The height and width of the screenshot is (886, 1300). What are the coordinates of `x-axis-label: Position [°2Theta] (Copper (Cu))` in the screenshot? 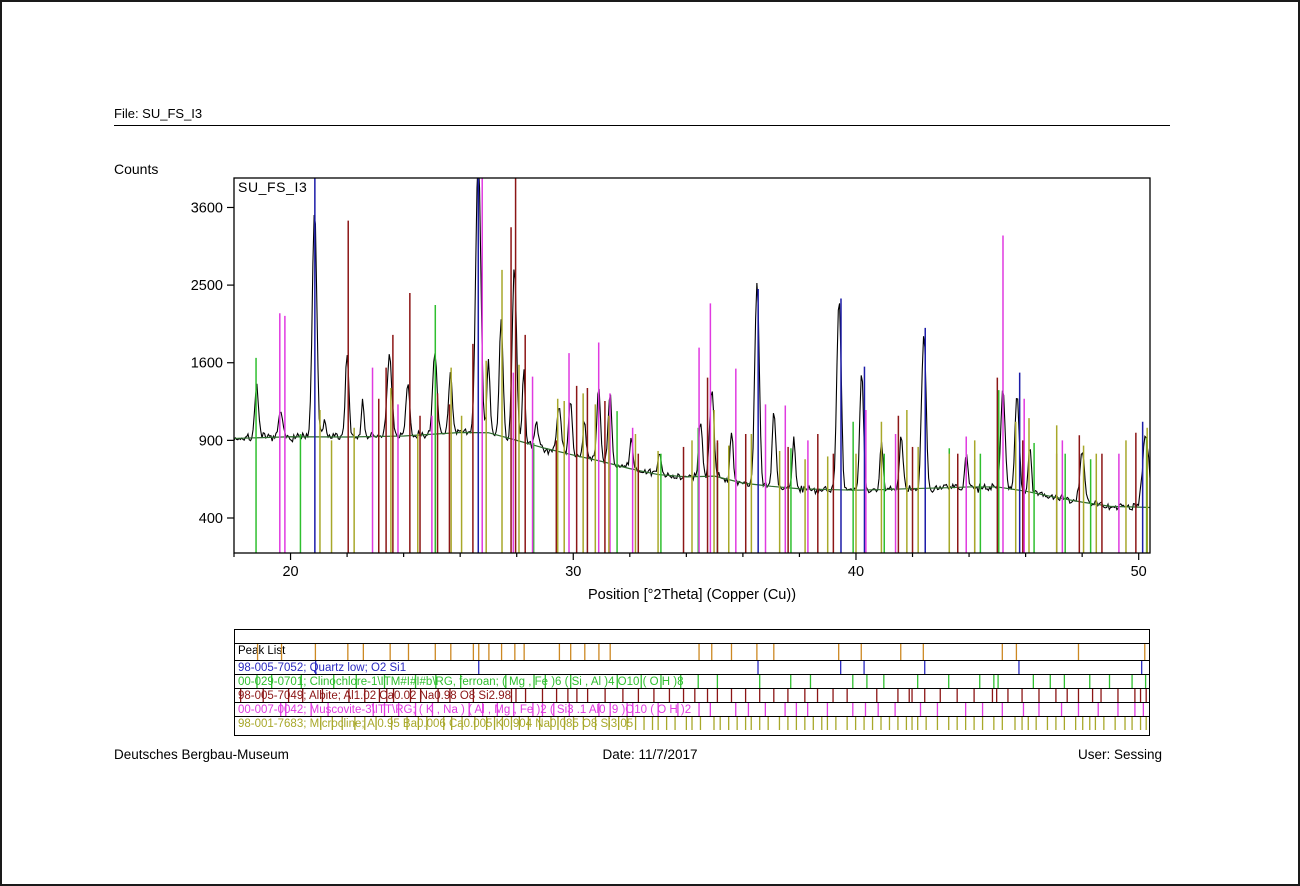 It's located at (692, 595).